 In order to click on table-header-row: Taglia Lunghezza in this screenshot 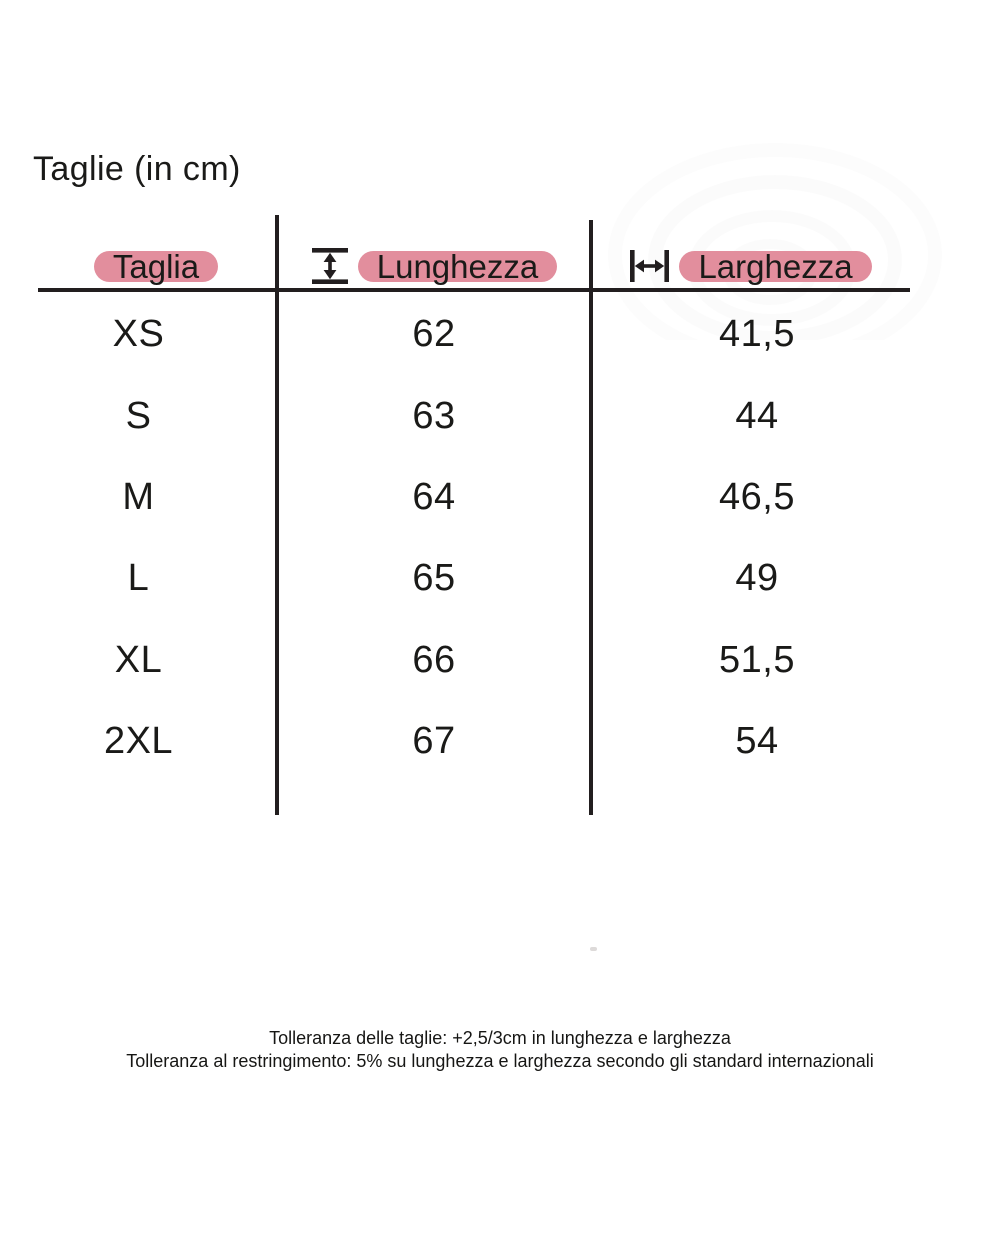, I will do `click(500, 266)`.